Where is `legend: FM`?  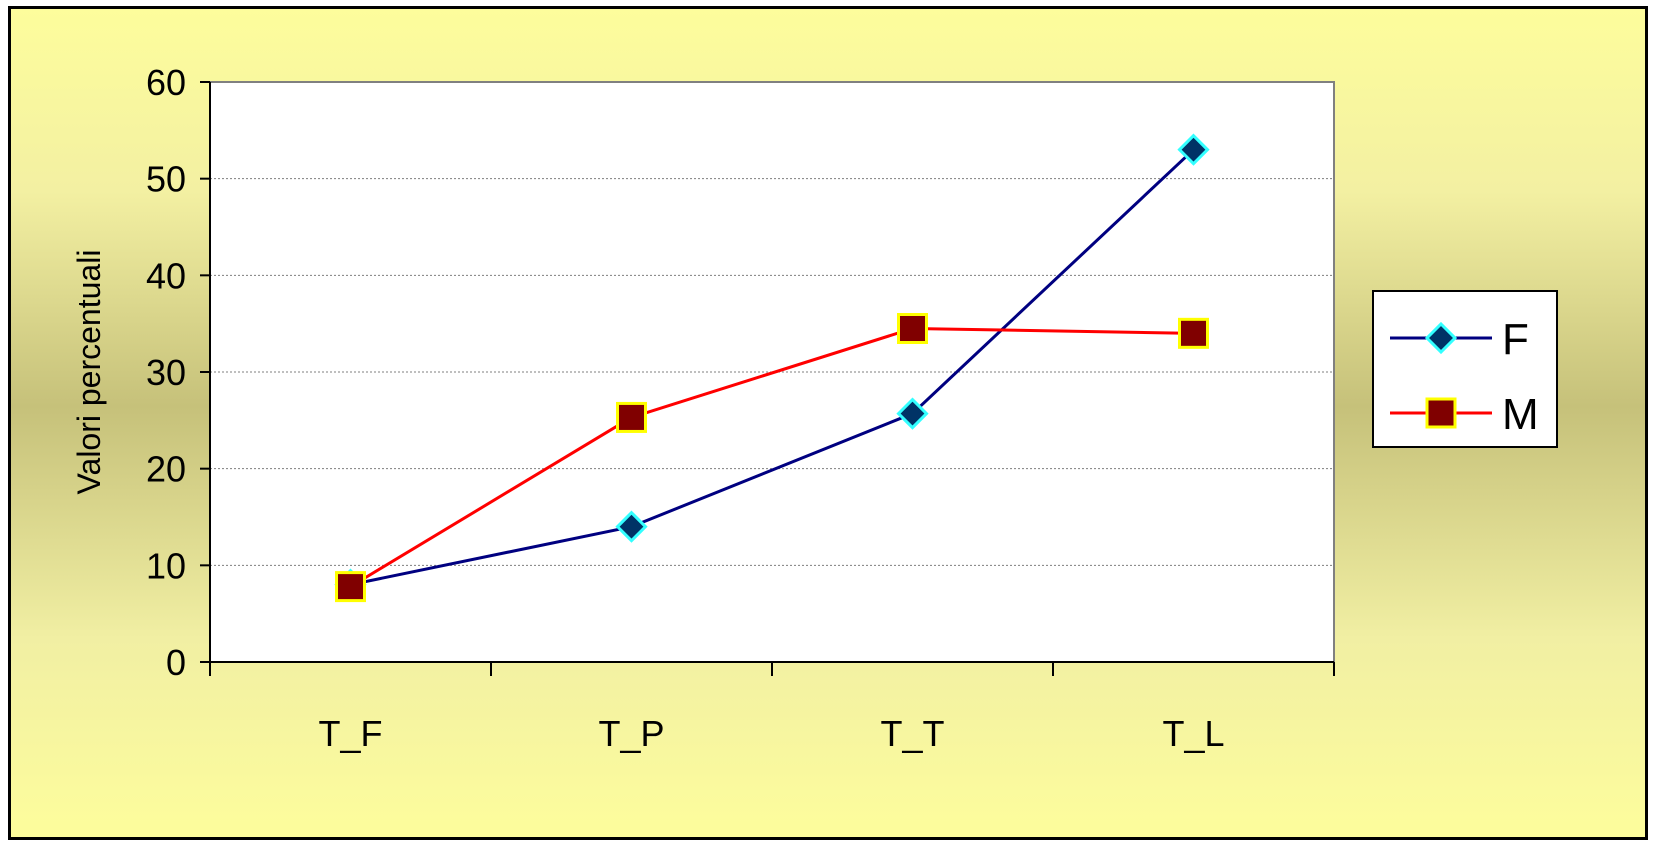
legend: FM is located at coordinates (1465, 369).